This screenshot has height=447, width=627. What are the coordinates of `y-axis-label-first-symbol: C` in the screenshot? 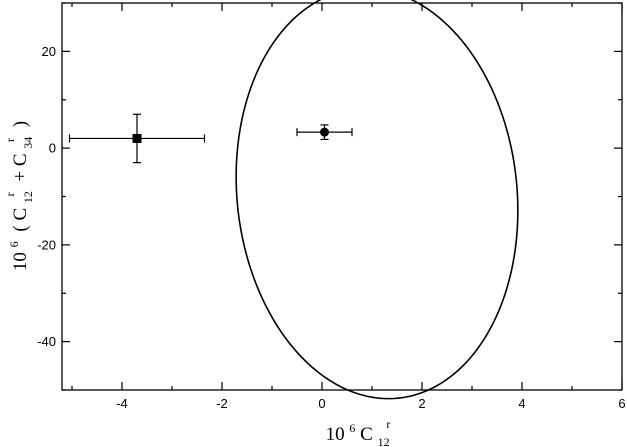 It's located at (20, 214).